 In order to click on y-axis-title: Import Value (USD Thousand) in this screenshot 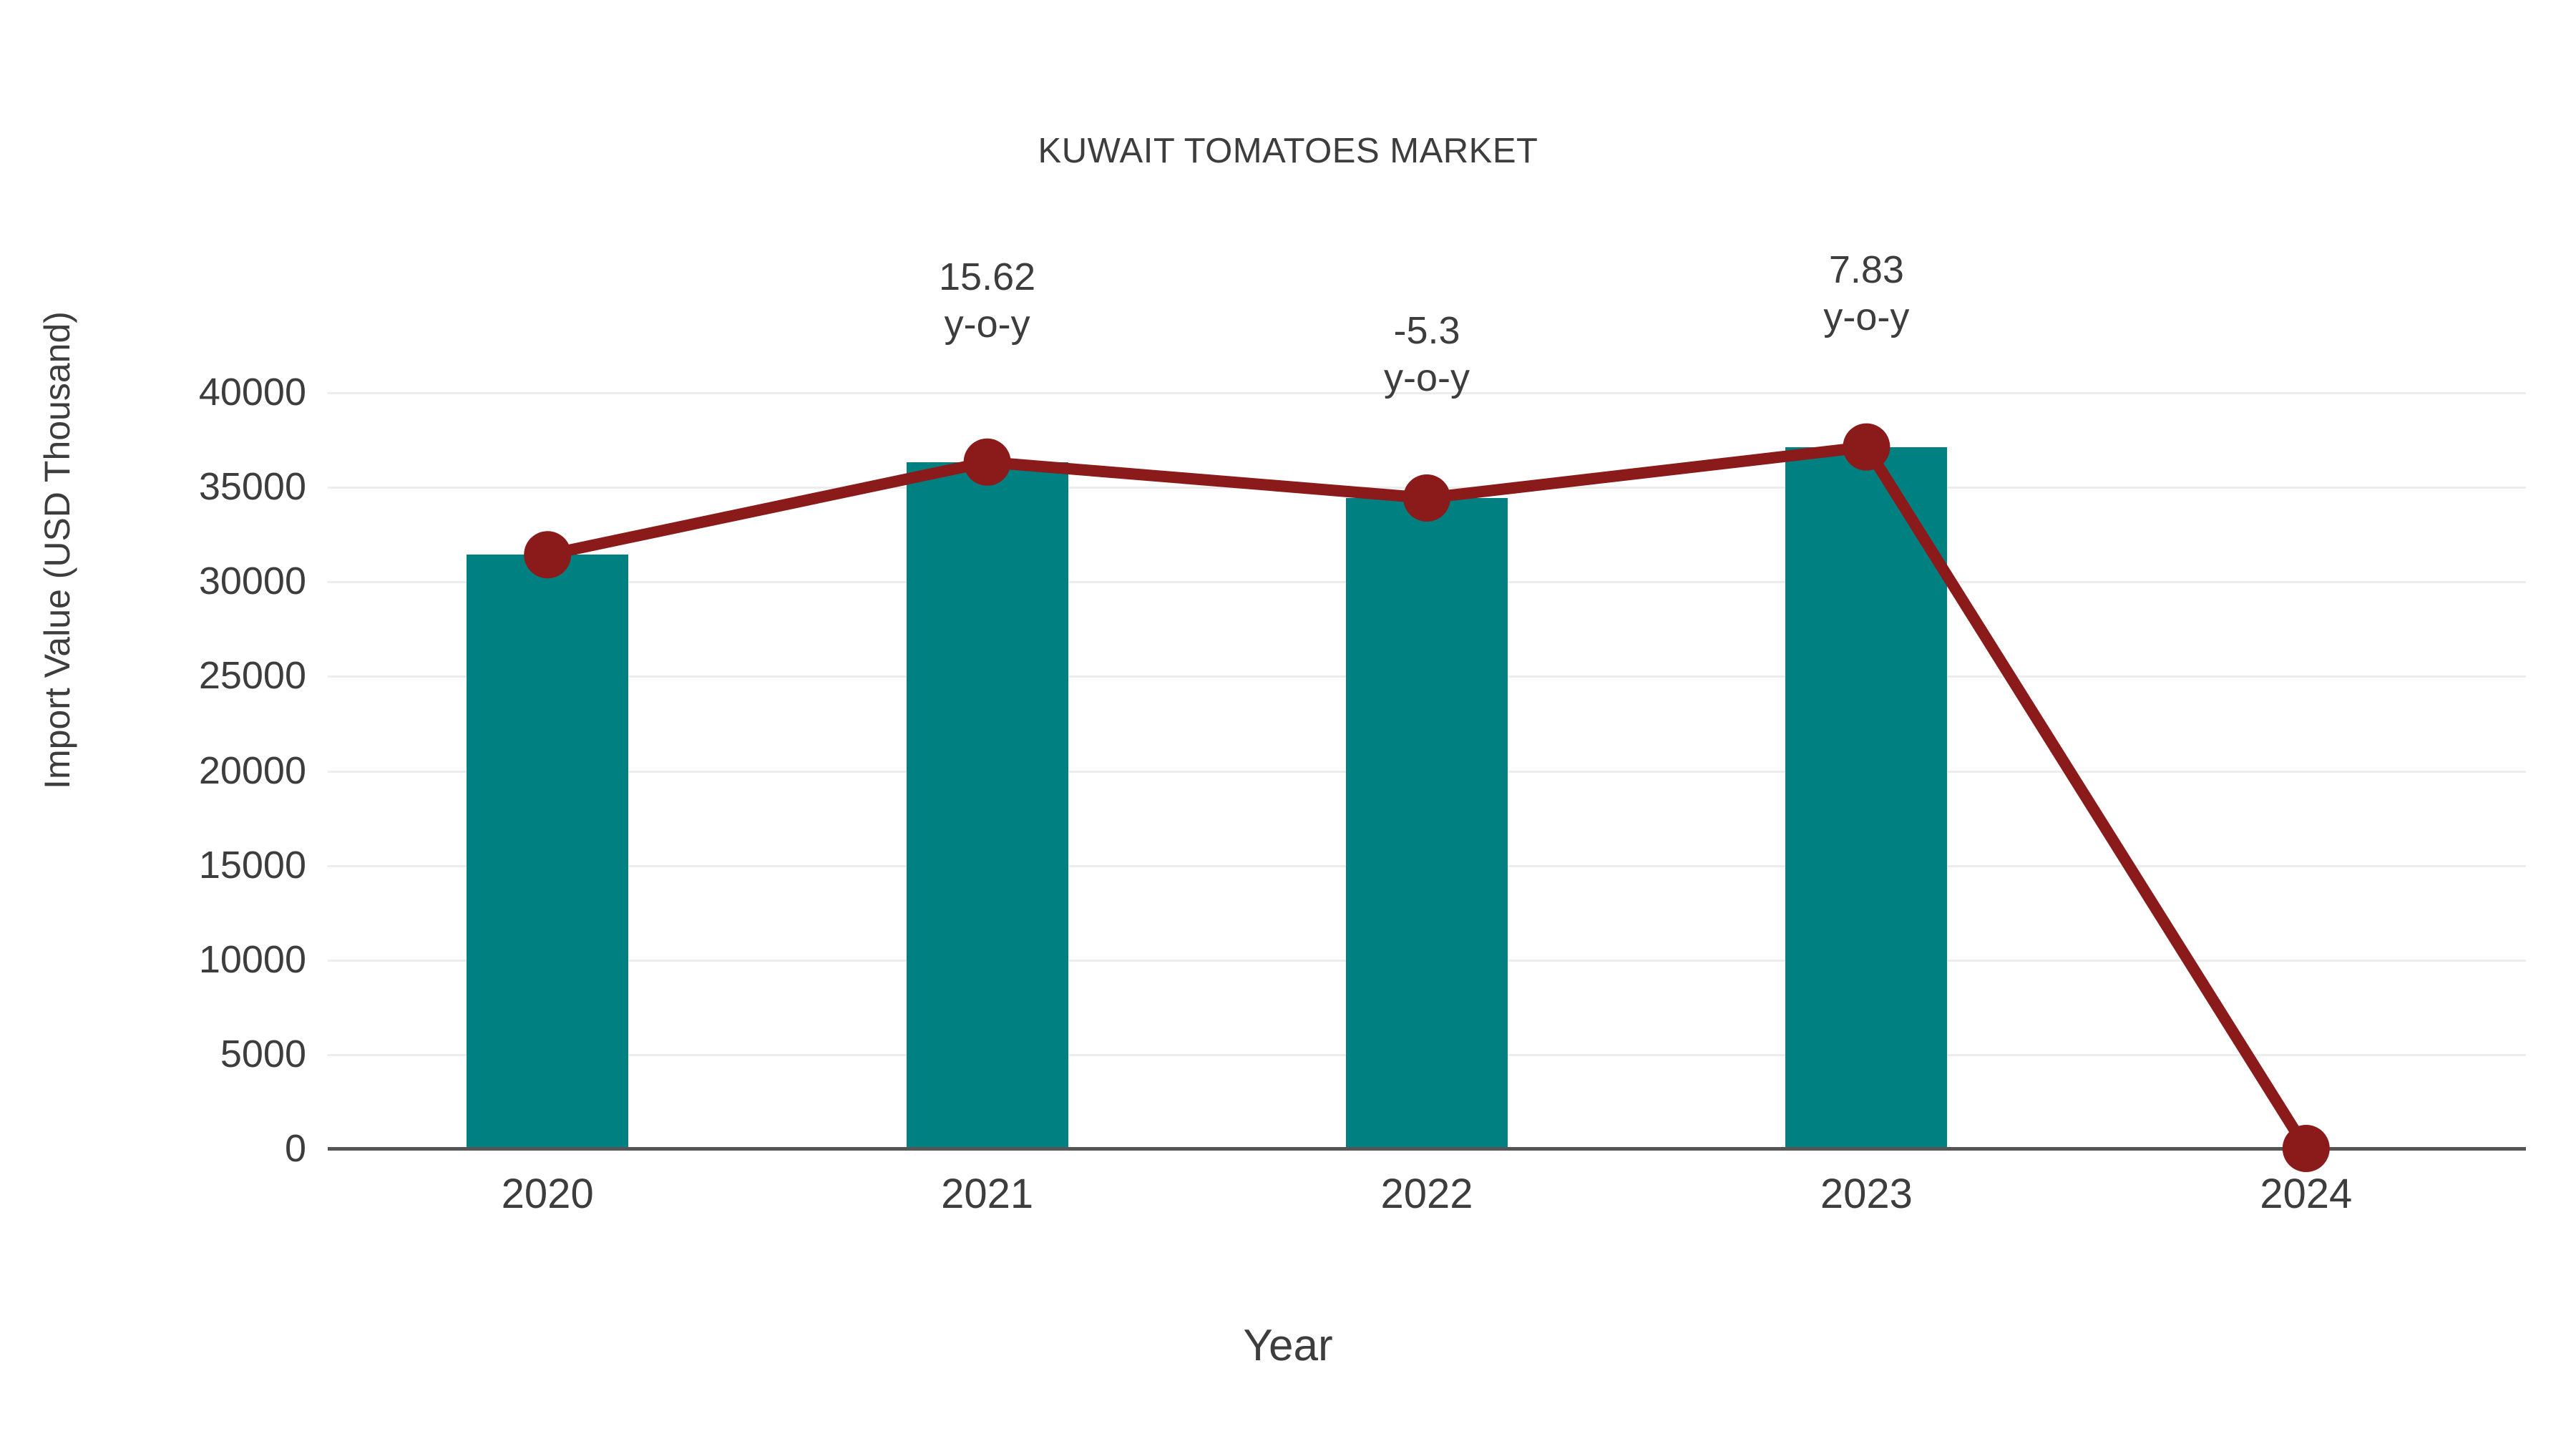, I will do `click(57, 550)`.